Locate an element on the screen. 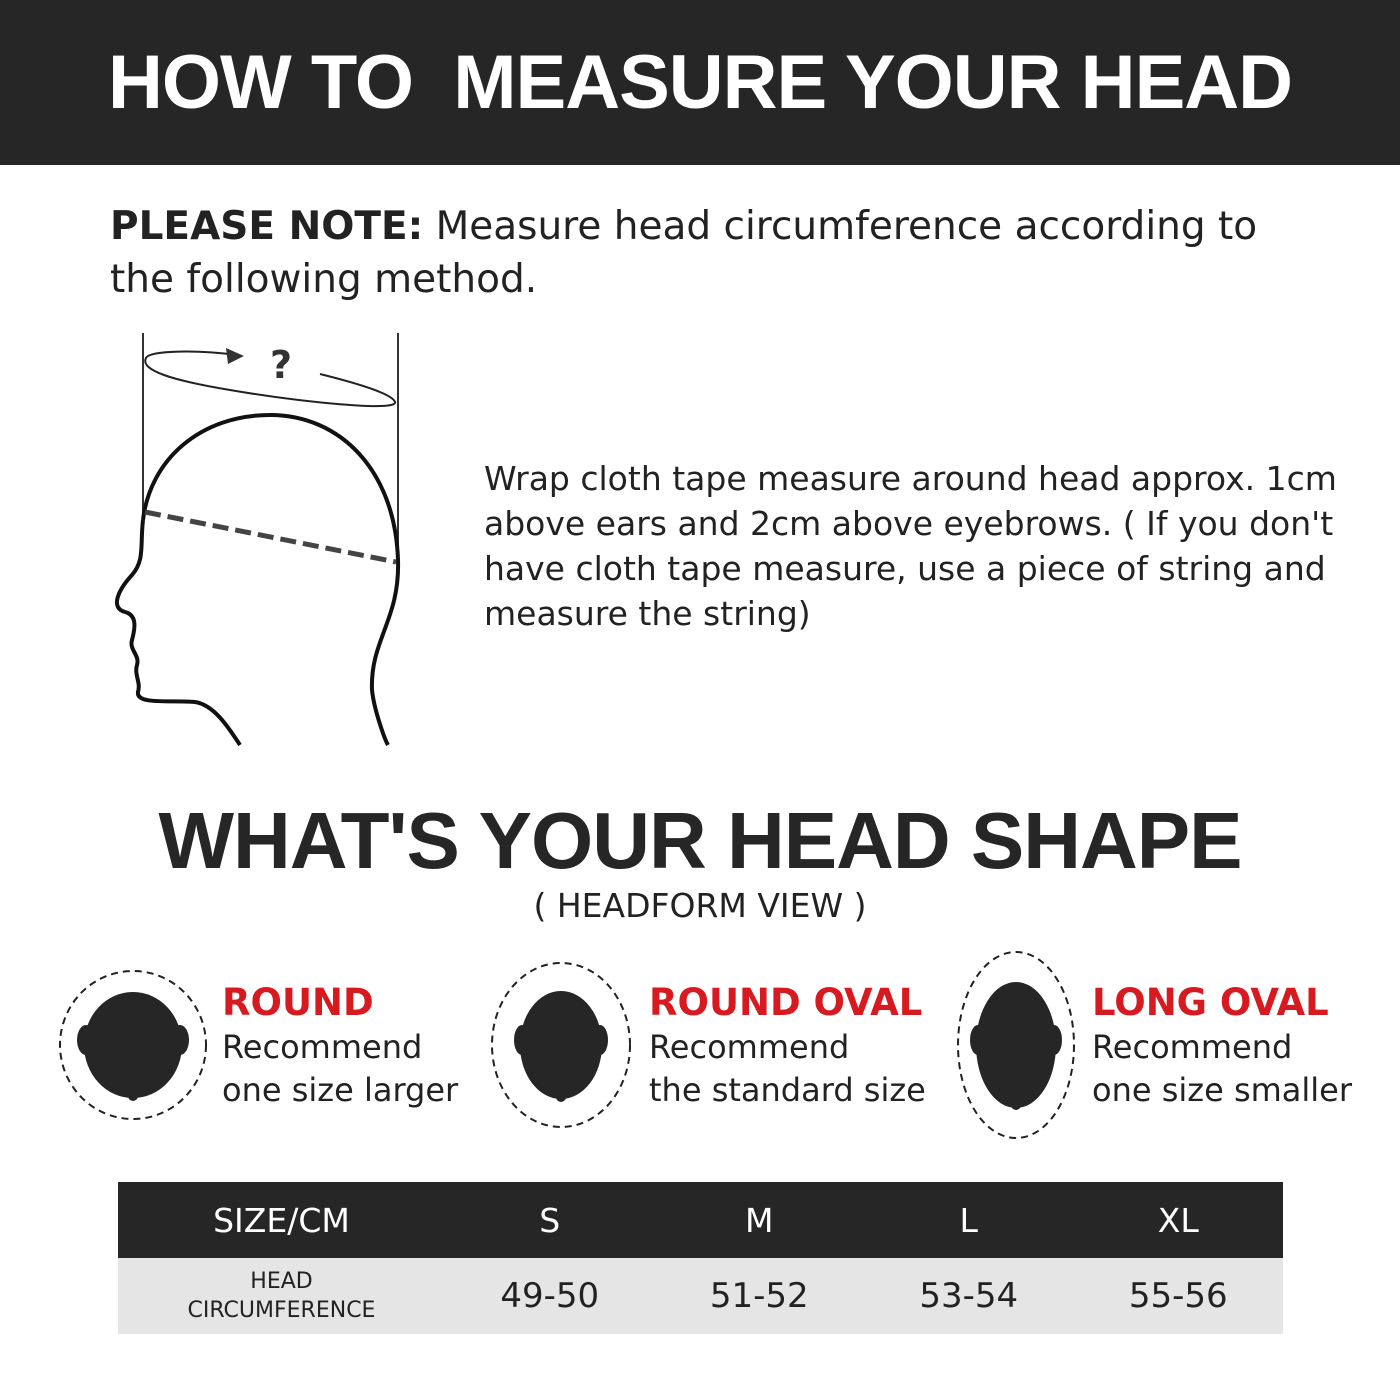  round-oval-head-icon is located at coordinates (561, 1045).